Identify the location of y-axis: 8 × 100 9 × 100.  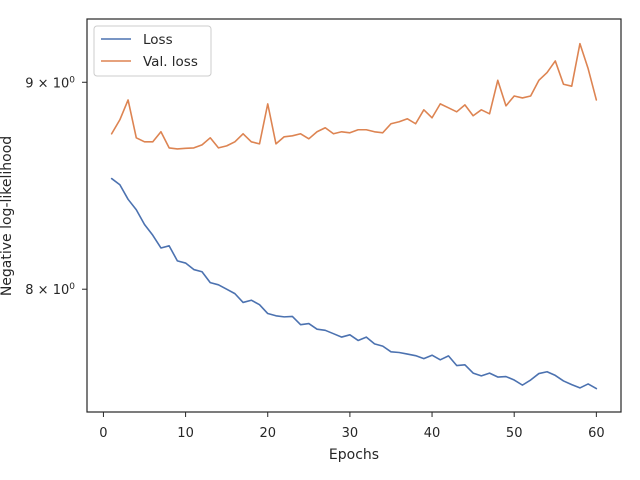
(56, 186).